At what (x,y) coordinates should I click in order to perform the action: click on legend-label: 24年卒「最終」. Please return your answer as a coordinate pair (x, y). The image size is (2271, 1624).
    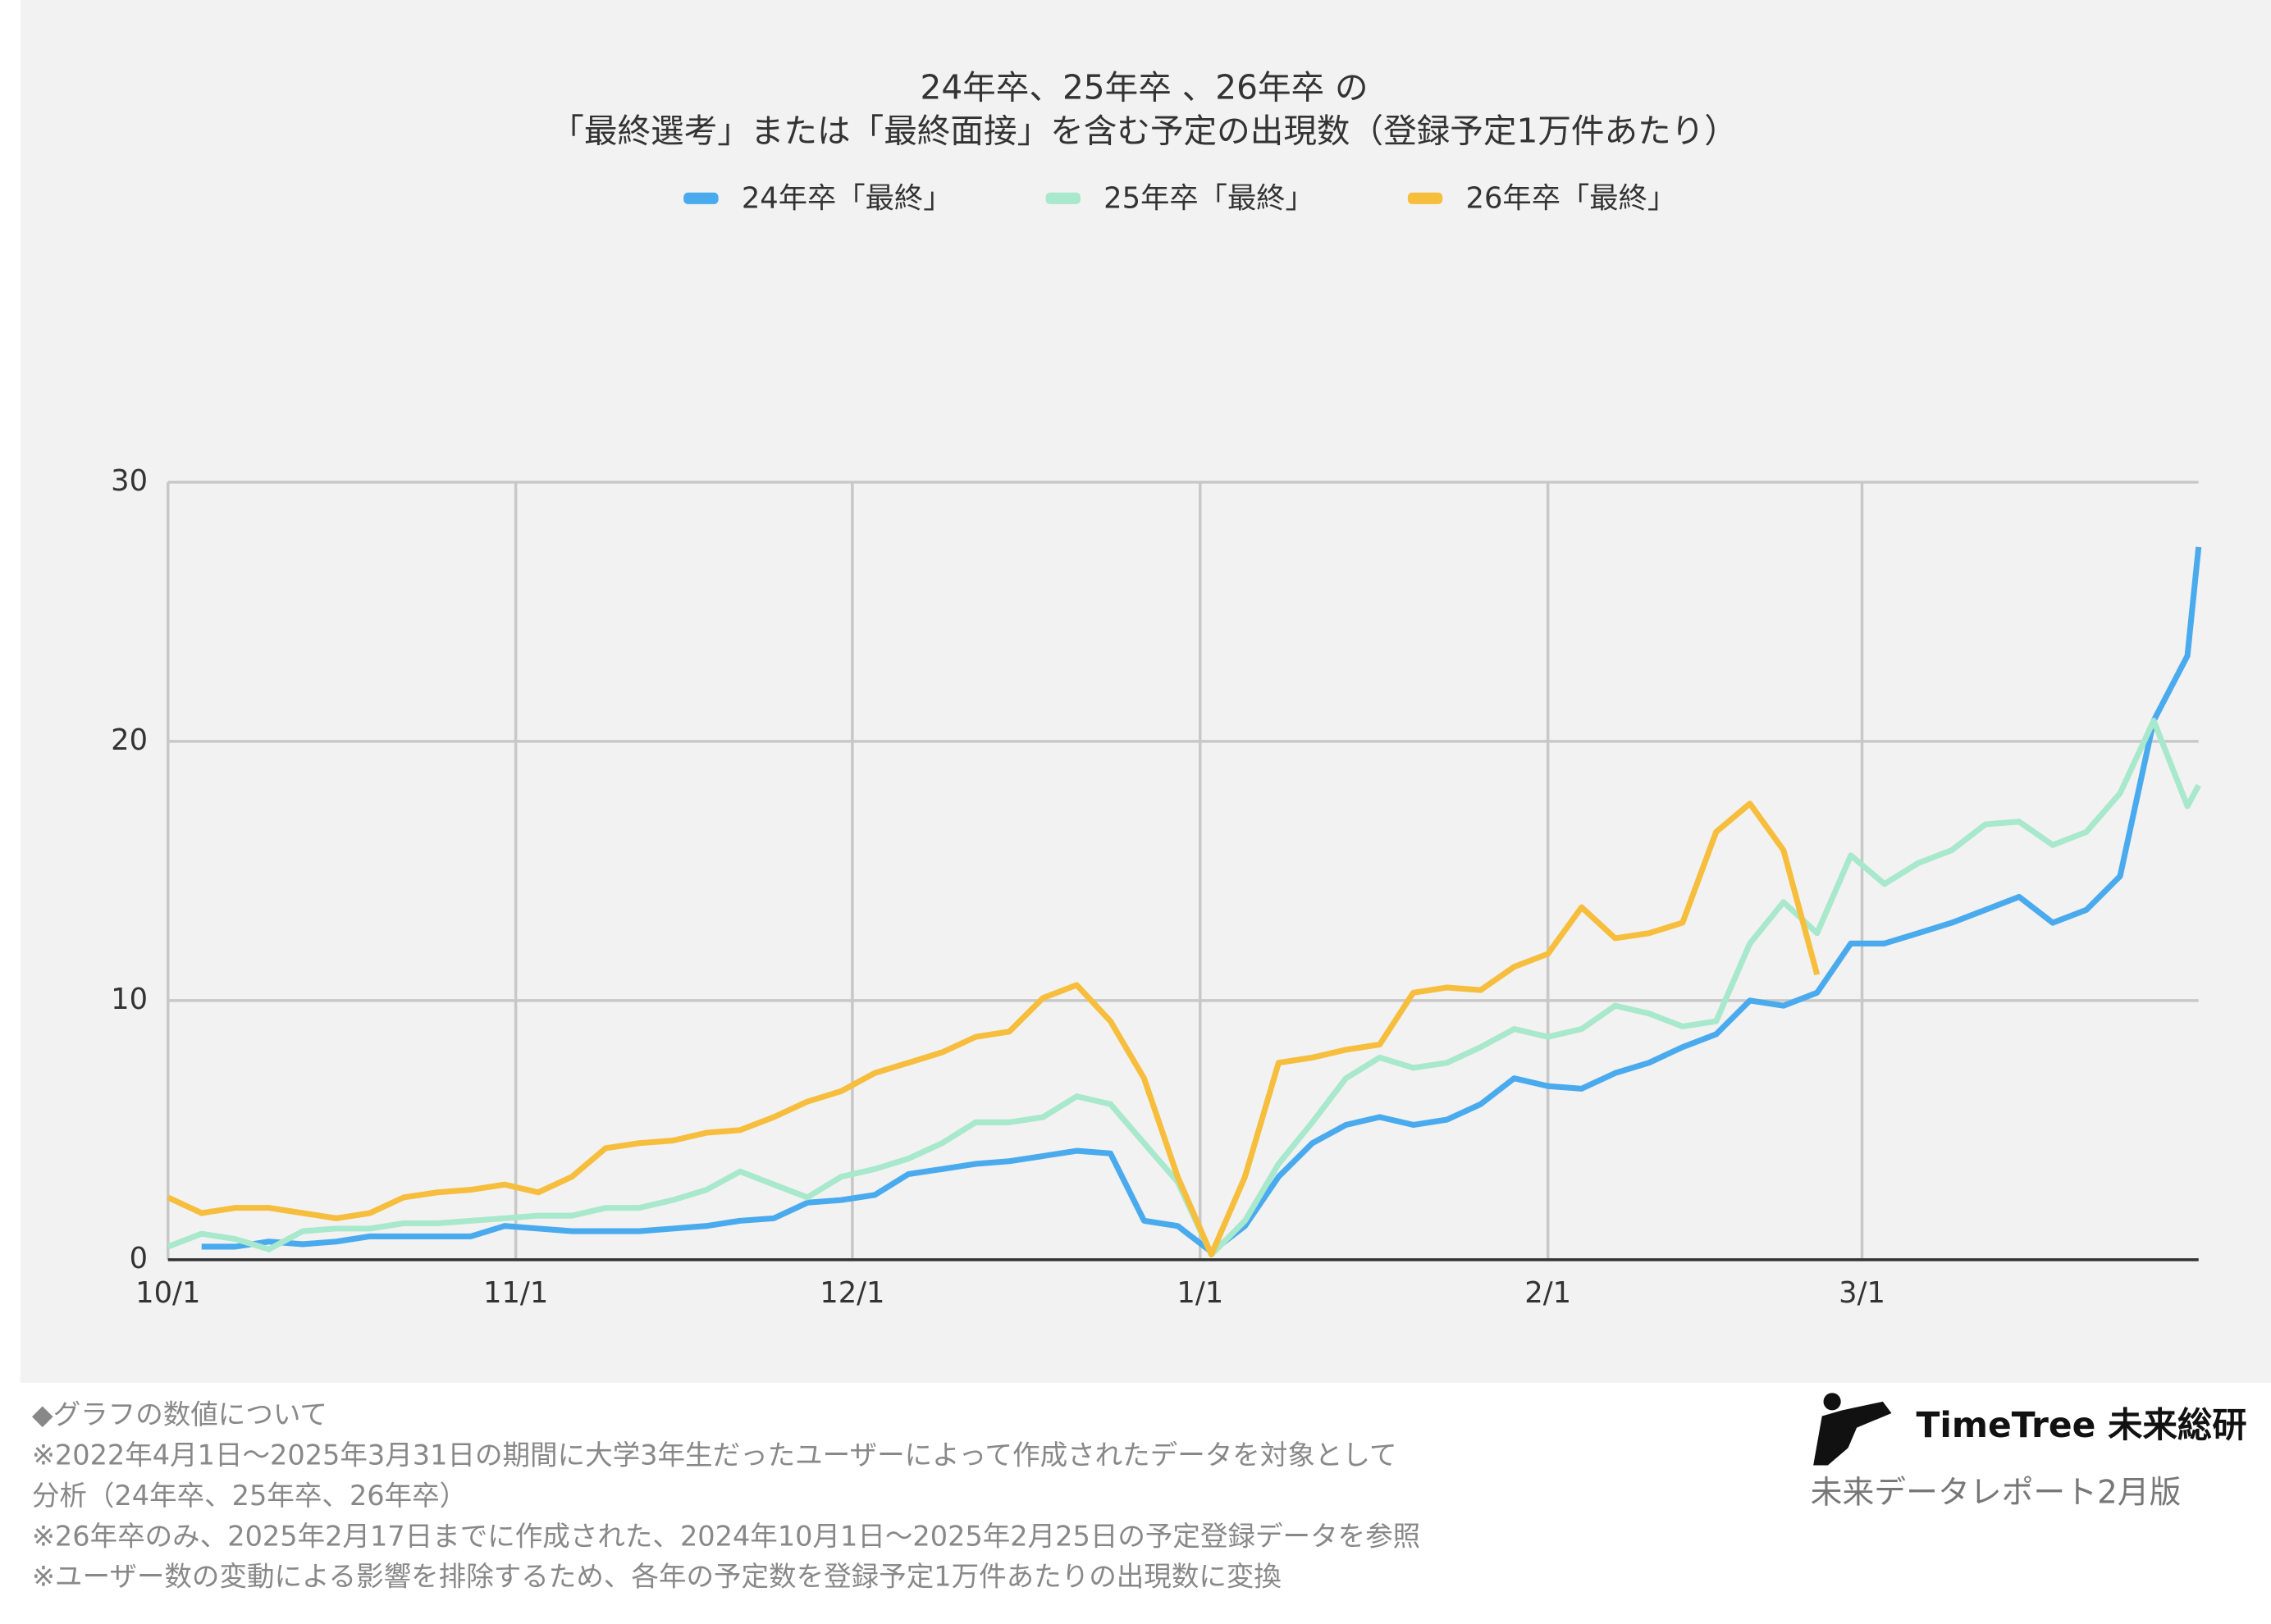
    Looking at the image, I should click on (847, 199).